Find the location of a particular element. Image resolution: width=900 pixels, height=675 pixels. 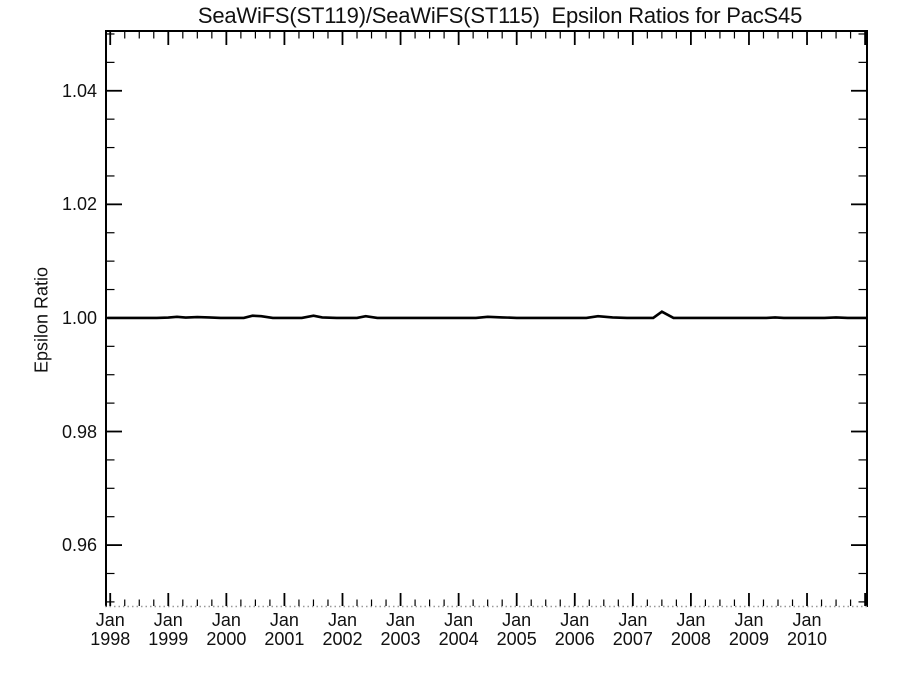

x-tick-label: Jan 2009 is located at coordinates (749, 630).